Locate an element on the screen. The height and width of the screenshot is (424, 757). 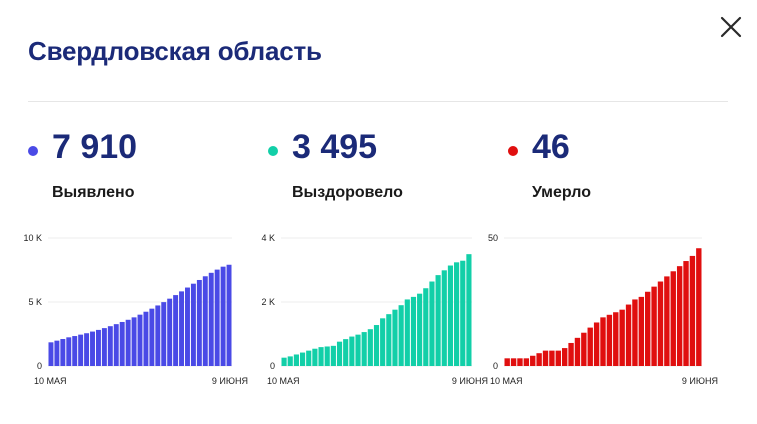
chart-detected-svg: 0 5 K 10 K 10 МАЯ 9 ИЮНЯ is located at coordinates (135, 309).